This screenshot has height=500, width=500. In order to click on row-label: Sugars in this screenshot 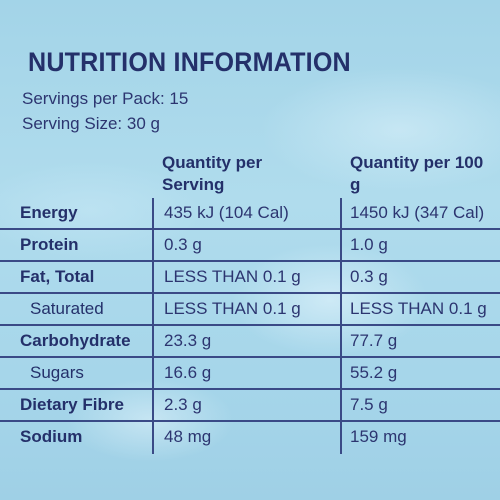, I will do `click(57, 372)`.